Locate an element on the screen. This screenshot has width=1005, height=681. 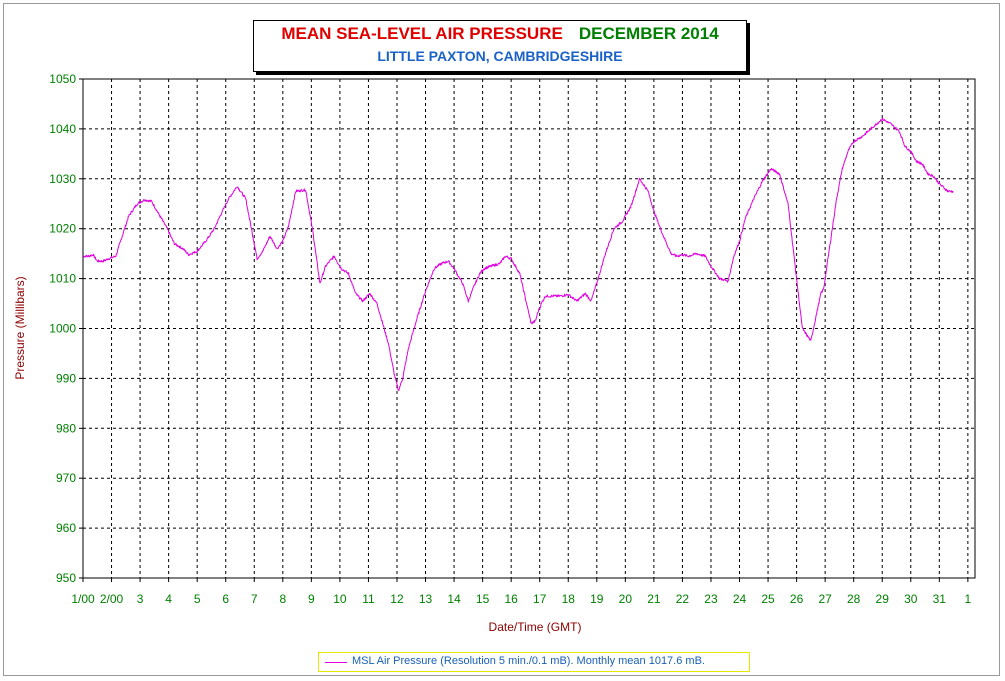
x-tick-label: 30 is located at coordinates (911, 599).